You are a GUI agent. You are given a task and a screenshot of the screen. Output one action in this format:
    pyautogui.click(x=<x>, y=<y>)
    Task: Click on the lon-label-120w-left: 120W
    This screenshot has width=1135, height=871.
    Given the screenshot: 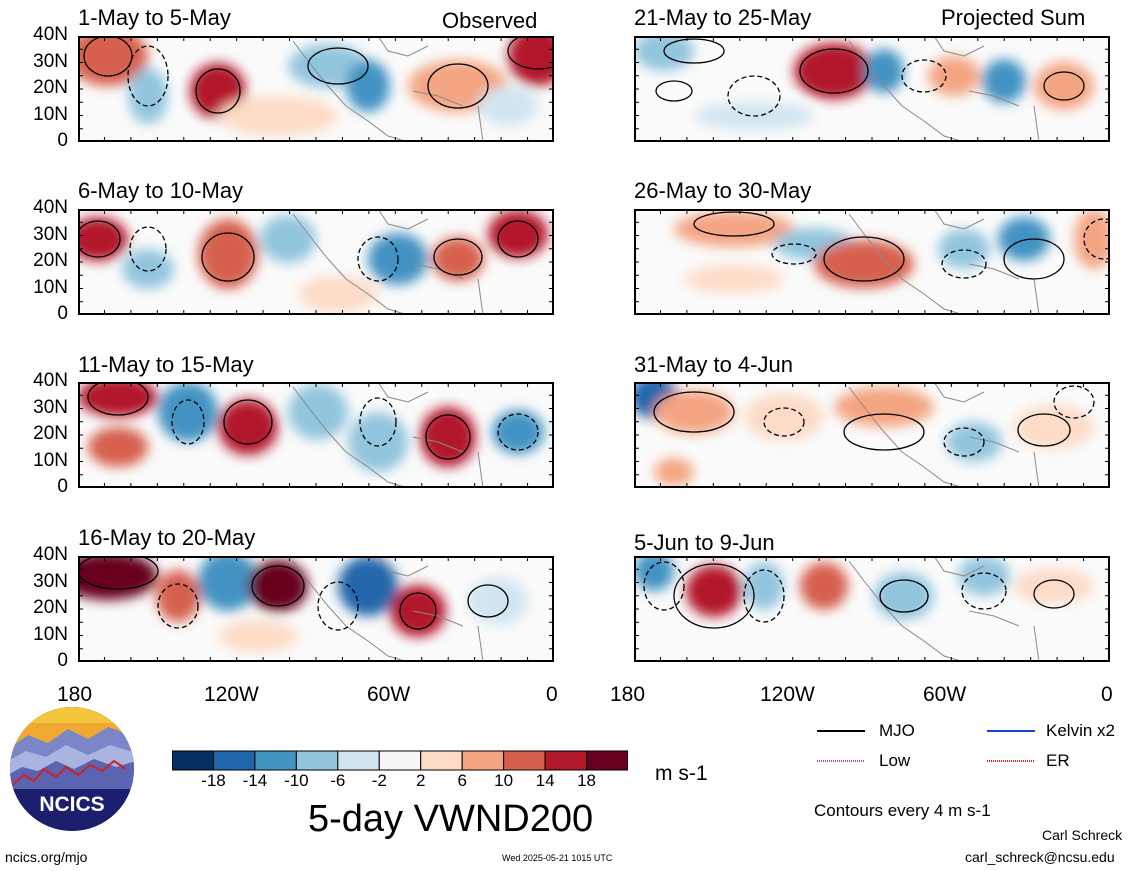 What is the action you would take?
    pyautogui.click(x=231, y=694)
    